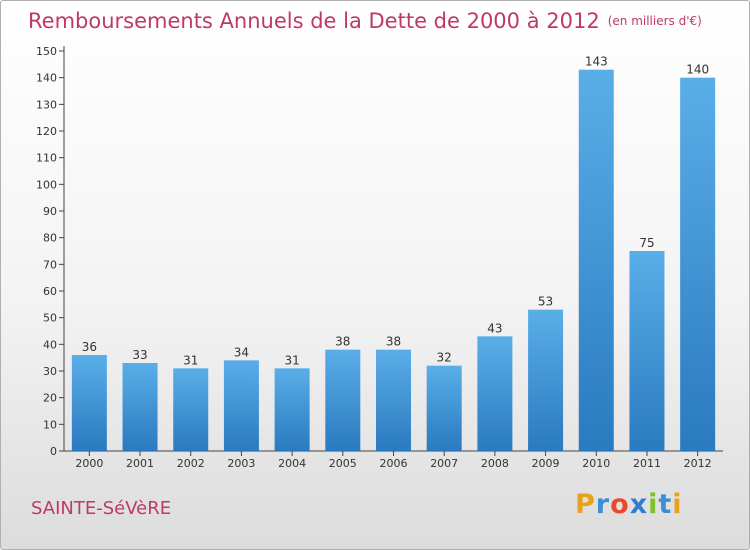  Describe the element at coordinates (101, 508) in the screenshot. I see `commune-name: SAINTE-SéVèRE` at that location.